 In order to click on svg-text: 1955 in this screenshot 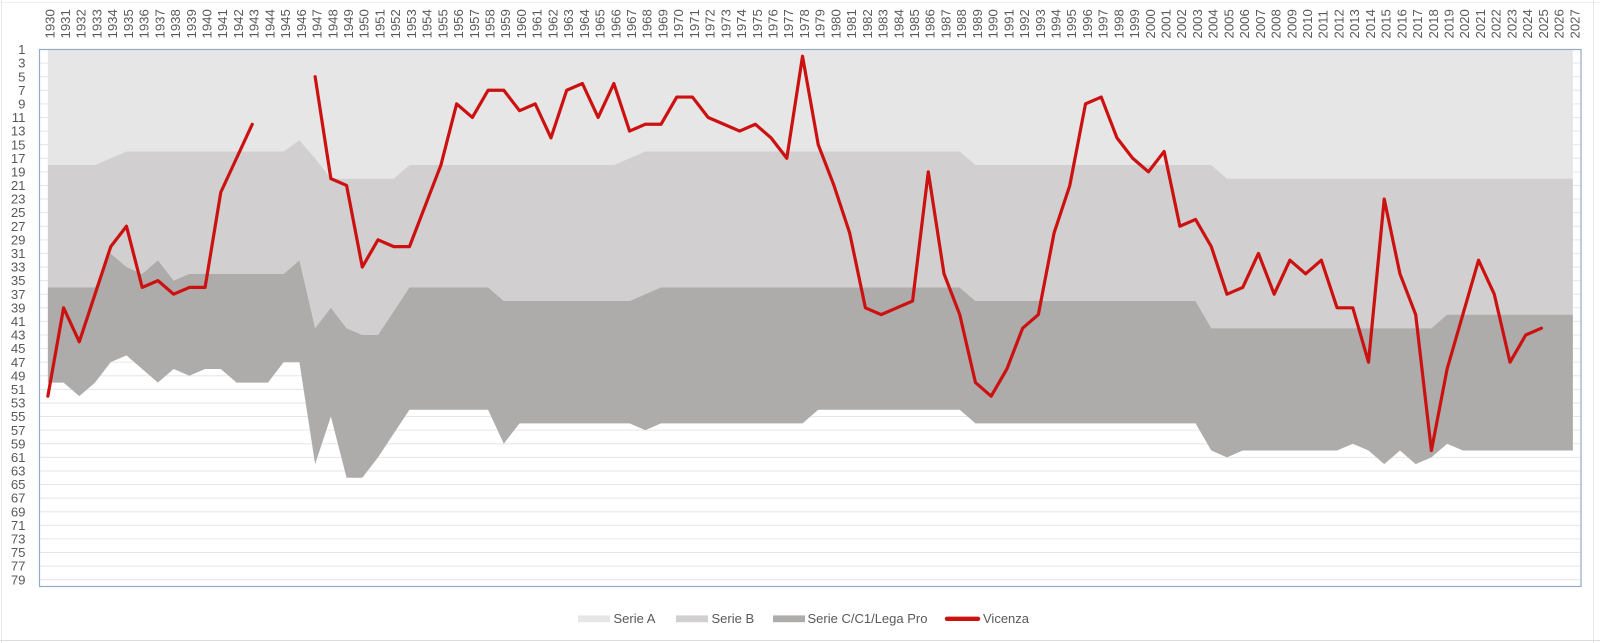, I will do `click(442, 23)`.